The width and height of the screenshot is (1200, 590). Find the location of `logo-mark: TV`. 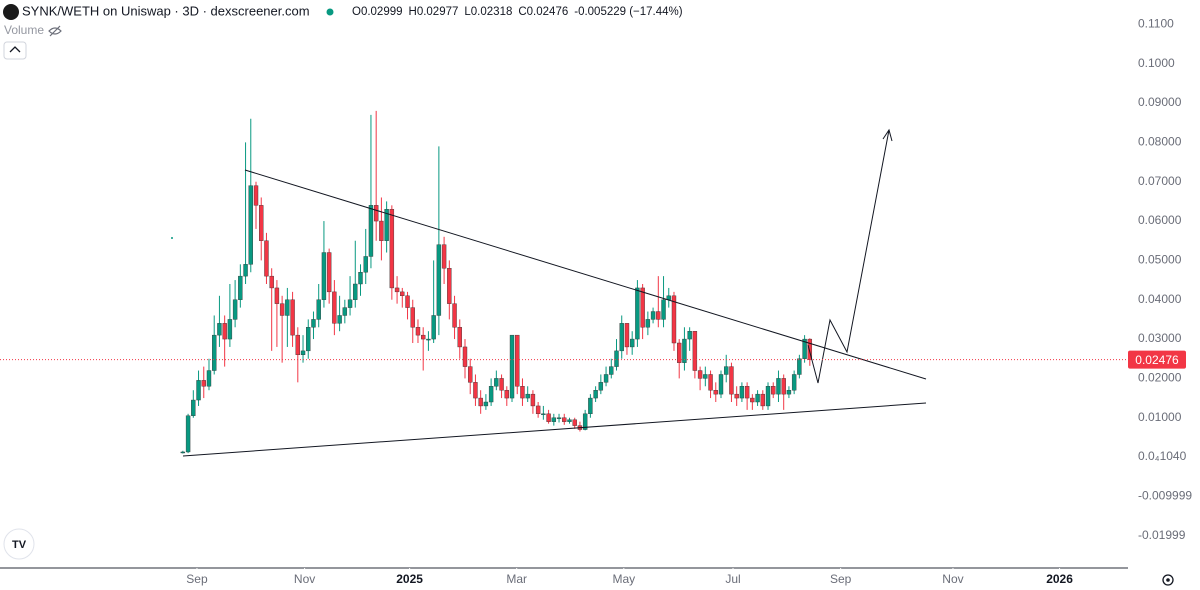

logo-mark: TV is located at coordinates (19, 545).